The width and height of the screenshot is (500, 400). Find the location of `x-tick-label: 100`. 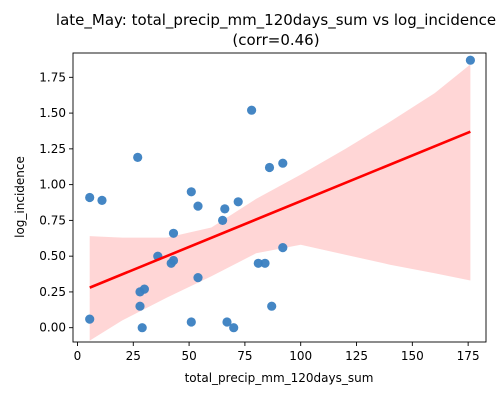

x-tick-label: 100 is located at coordinates (300, 356).